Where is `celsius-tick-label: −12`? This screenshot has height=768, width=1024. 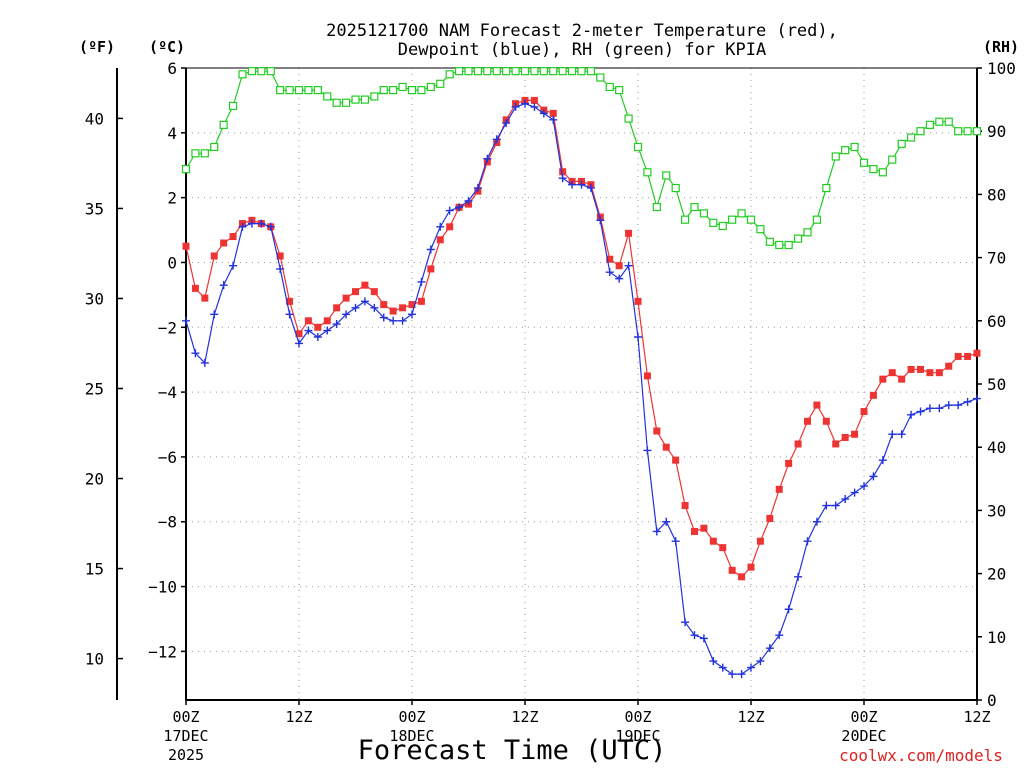
celsius-tick-label: −12 is located at coordinates (162, 651).